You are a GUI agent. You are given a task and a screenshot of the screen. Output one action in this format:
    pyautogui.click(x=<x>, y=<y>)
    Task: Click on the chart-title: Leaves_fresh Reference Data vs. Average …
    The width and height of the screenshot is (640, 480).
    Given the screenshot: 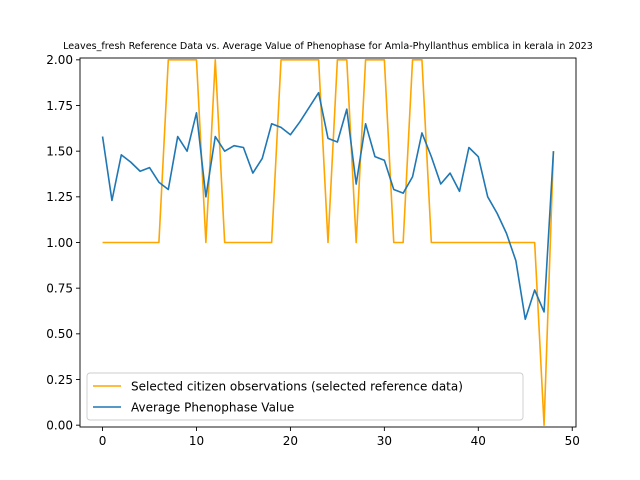 What is the action you would take?
    pyautogui.click(x=328, y=46)
    